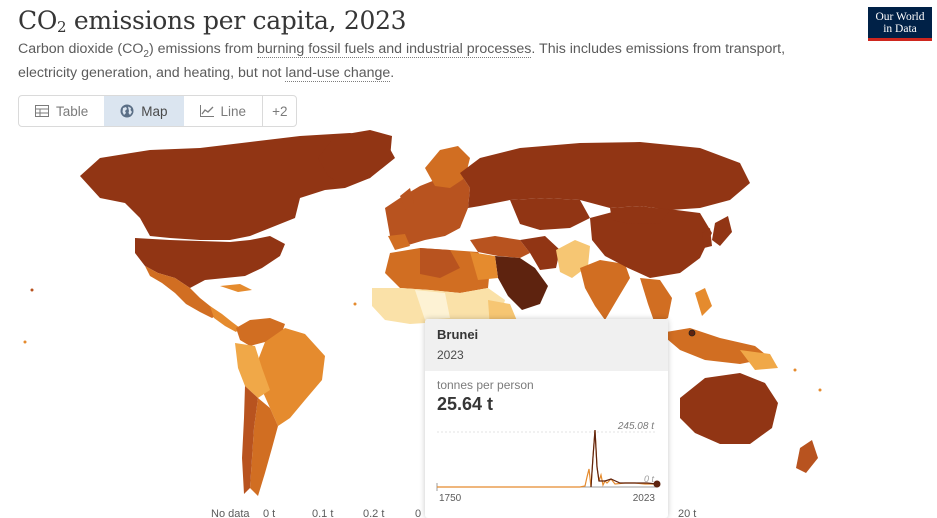 The height and width of the screenshot is (518, 937). I want to click on globe-icon, so click(127, 111).